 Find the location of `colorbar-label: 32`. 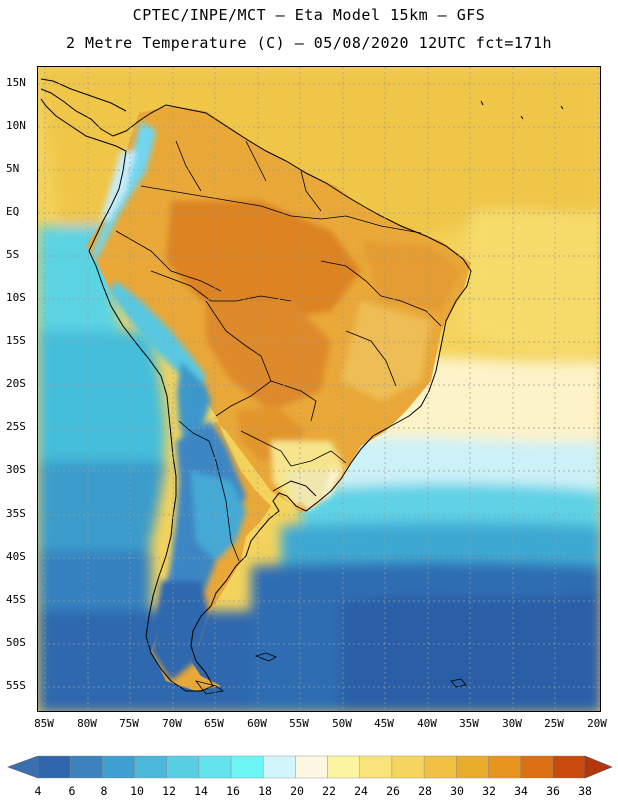

colorbar-label: 32 is located at coordinates (489, 791).